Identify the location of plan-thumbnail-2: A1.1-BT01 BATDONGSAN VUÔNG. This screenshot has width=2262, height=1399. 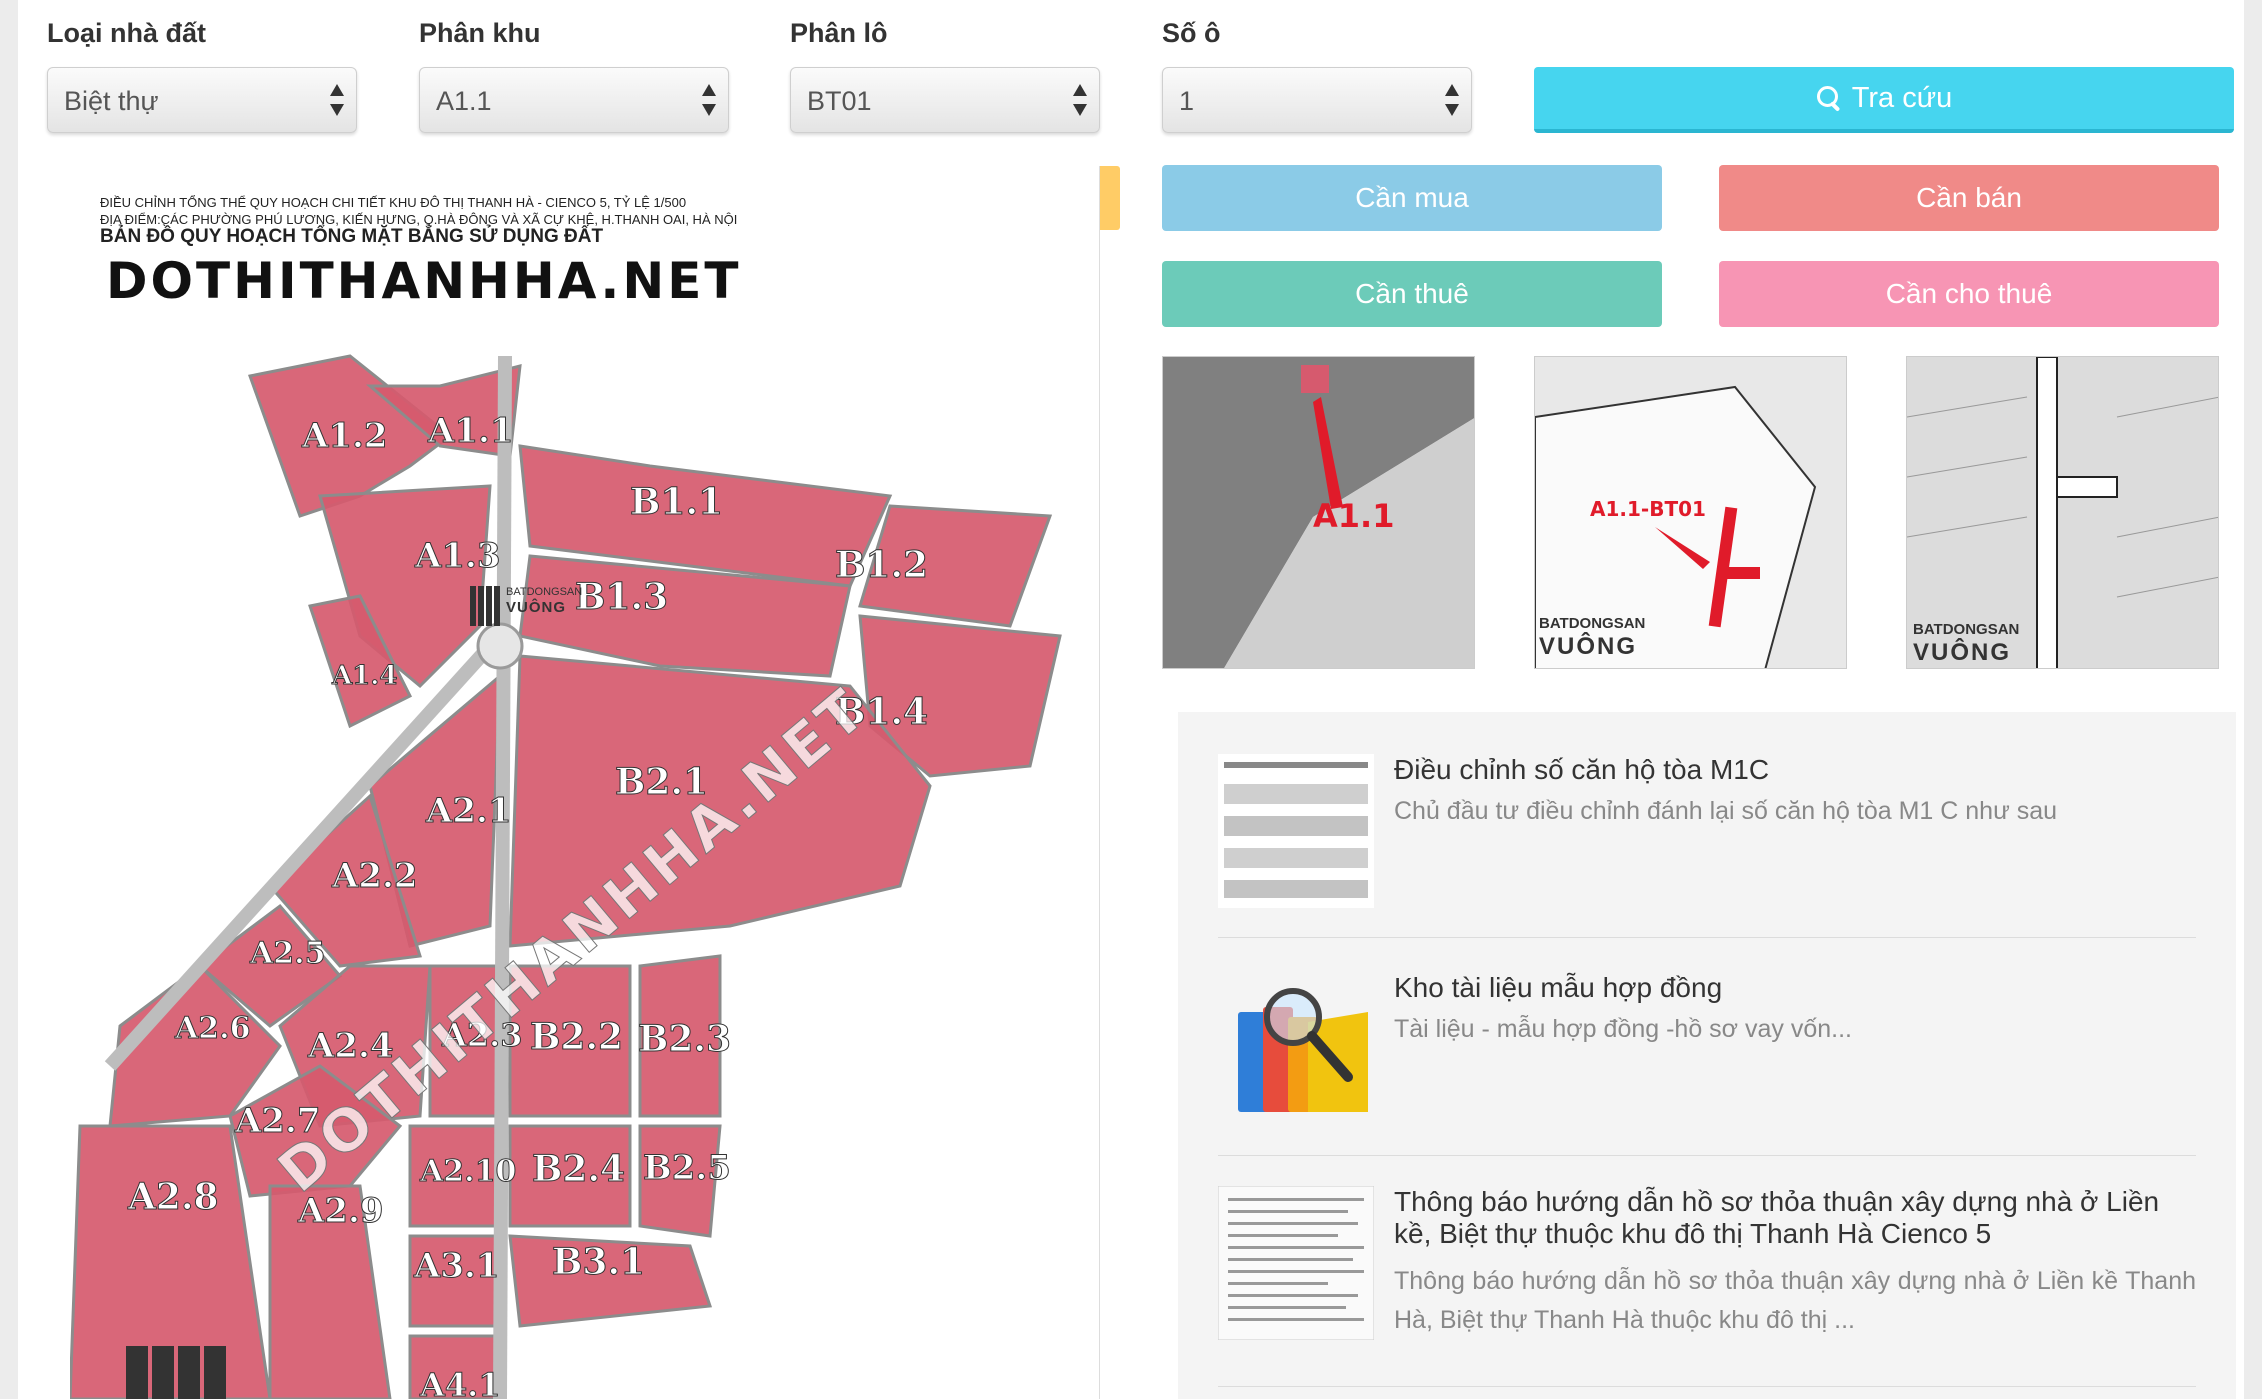
(1690, 512).